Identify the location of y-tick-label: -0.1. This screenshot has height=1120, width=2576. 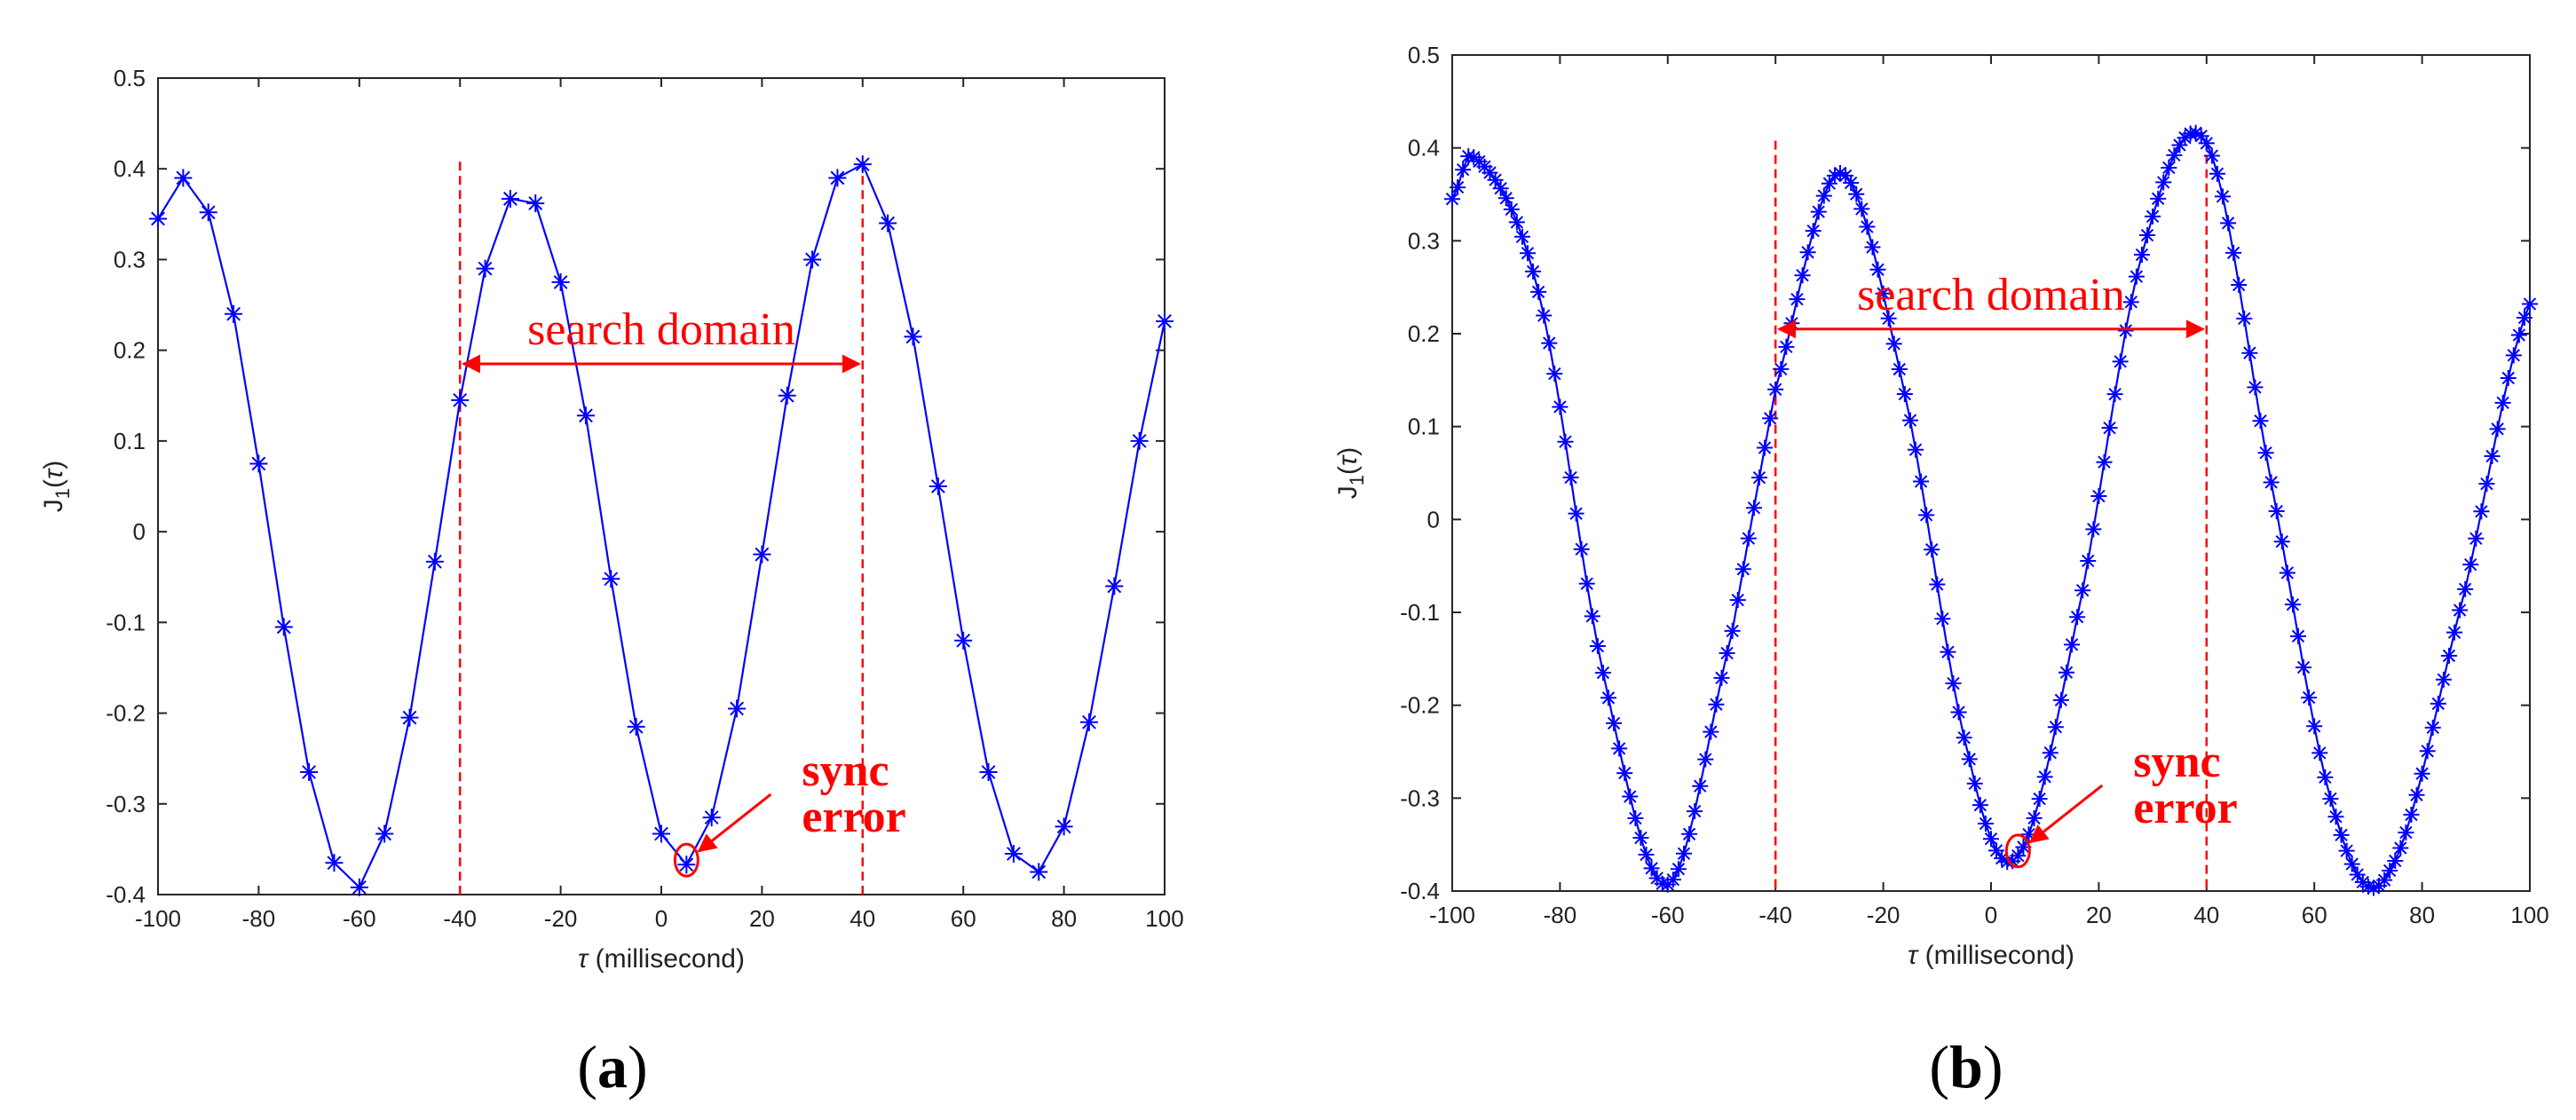
(1420, 612).